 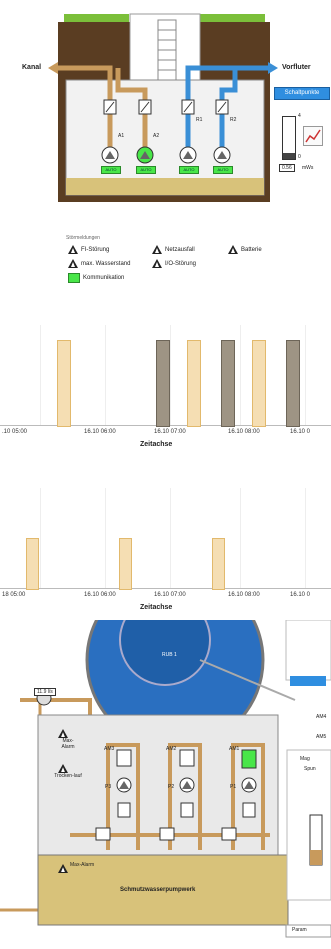 I want to click on legend-item: I/O-Störung, so click(x=174, y=263).